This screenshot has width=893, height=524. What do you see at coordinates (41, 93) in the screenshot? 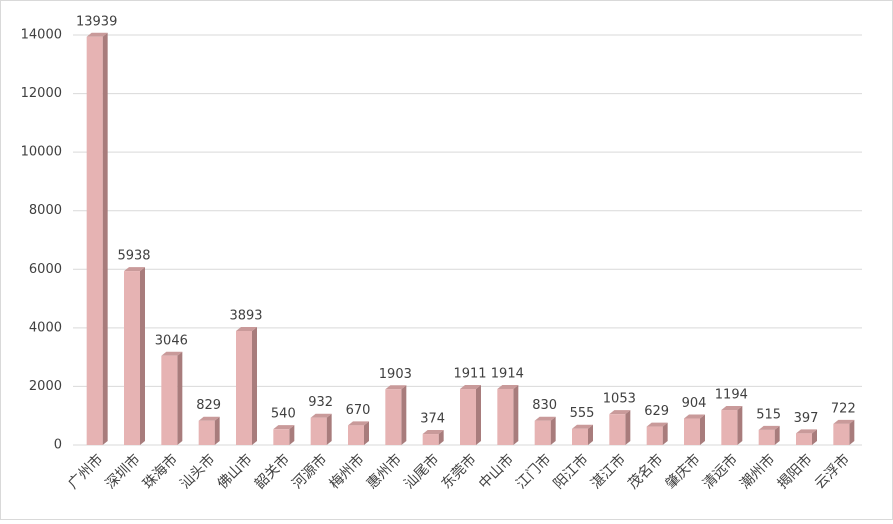
I see `y-tick-label: 12000` at bounding box center [41, 93].